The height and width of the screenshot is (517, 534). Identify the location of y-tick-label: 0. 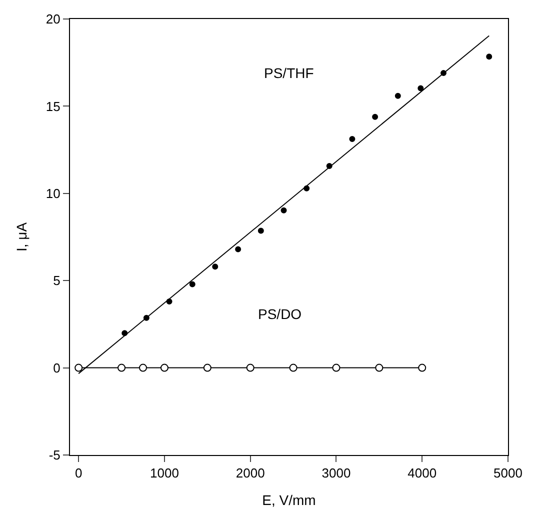
(56, 368).